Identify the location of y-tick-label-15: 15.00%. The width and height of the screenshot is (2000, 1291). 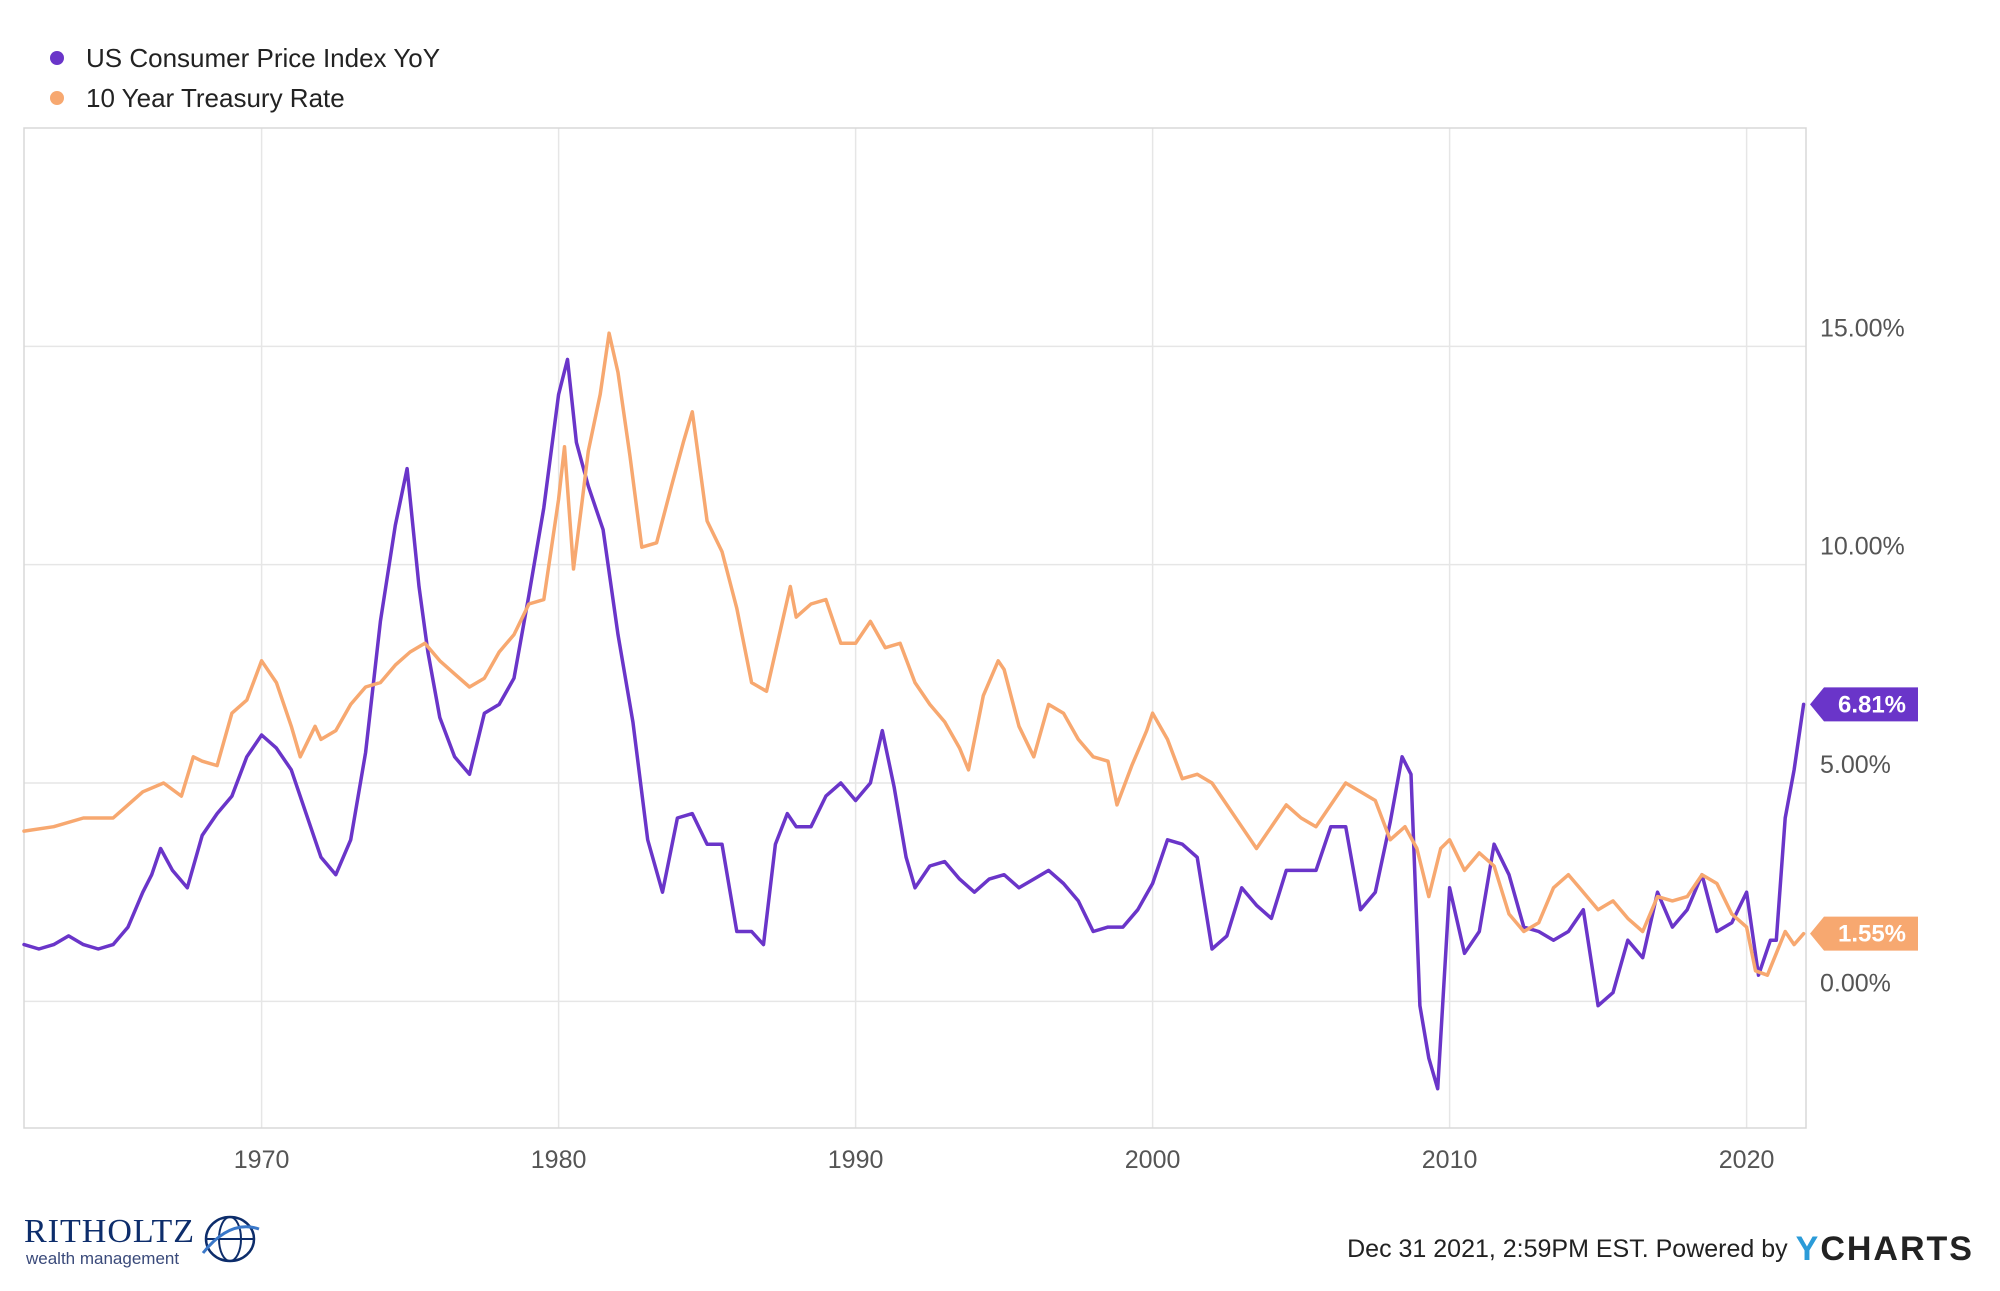
(1862, 328).